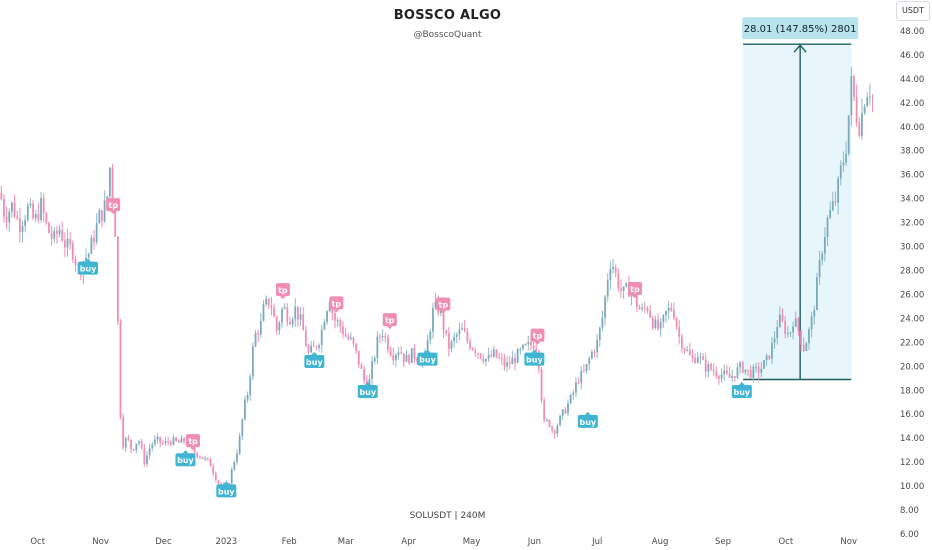  What do you see at coordinates (800, 29) in the screenshot?
I see `measure-label: 28.01 (147.85%) 2801` at bounding box center [800, 29].